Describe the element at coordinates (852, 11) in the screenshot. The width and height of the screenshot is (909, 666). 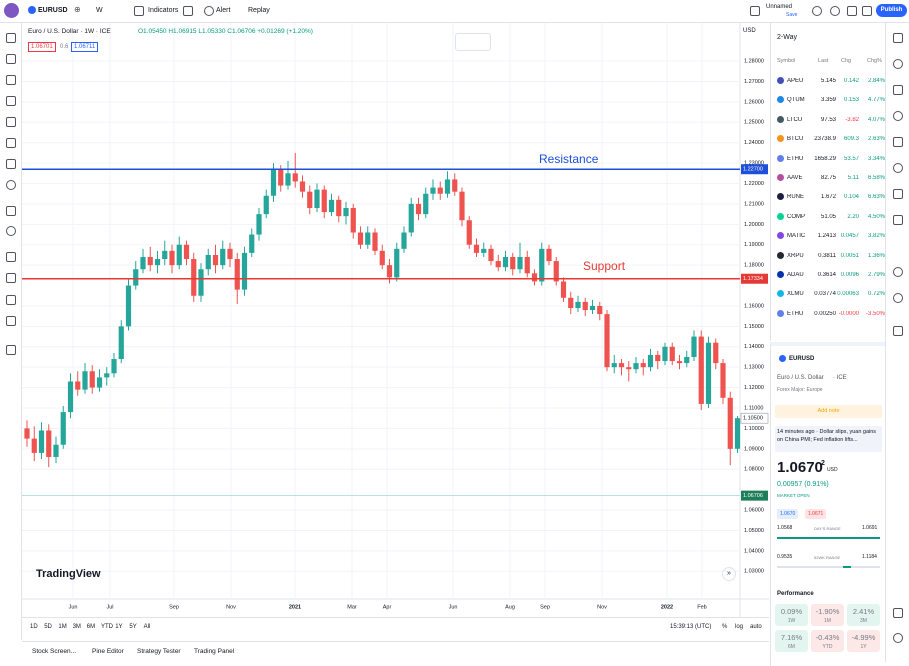
I see `fullscreen-icon` at that location.